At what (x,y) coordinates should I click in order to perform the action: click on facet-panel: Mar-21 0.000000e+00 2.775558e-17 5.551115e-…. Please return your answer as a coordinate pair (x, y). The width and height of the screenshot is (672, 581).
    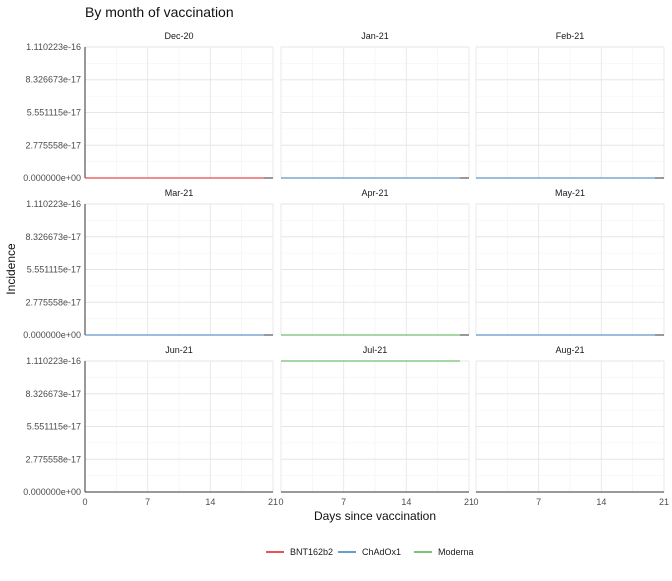
    Looking at the image, I should click on (148, 264).